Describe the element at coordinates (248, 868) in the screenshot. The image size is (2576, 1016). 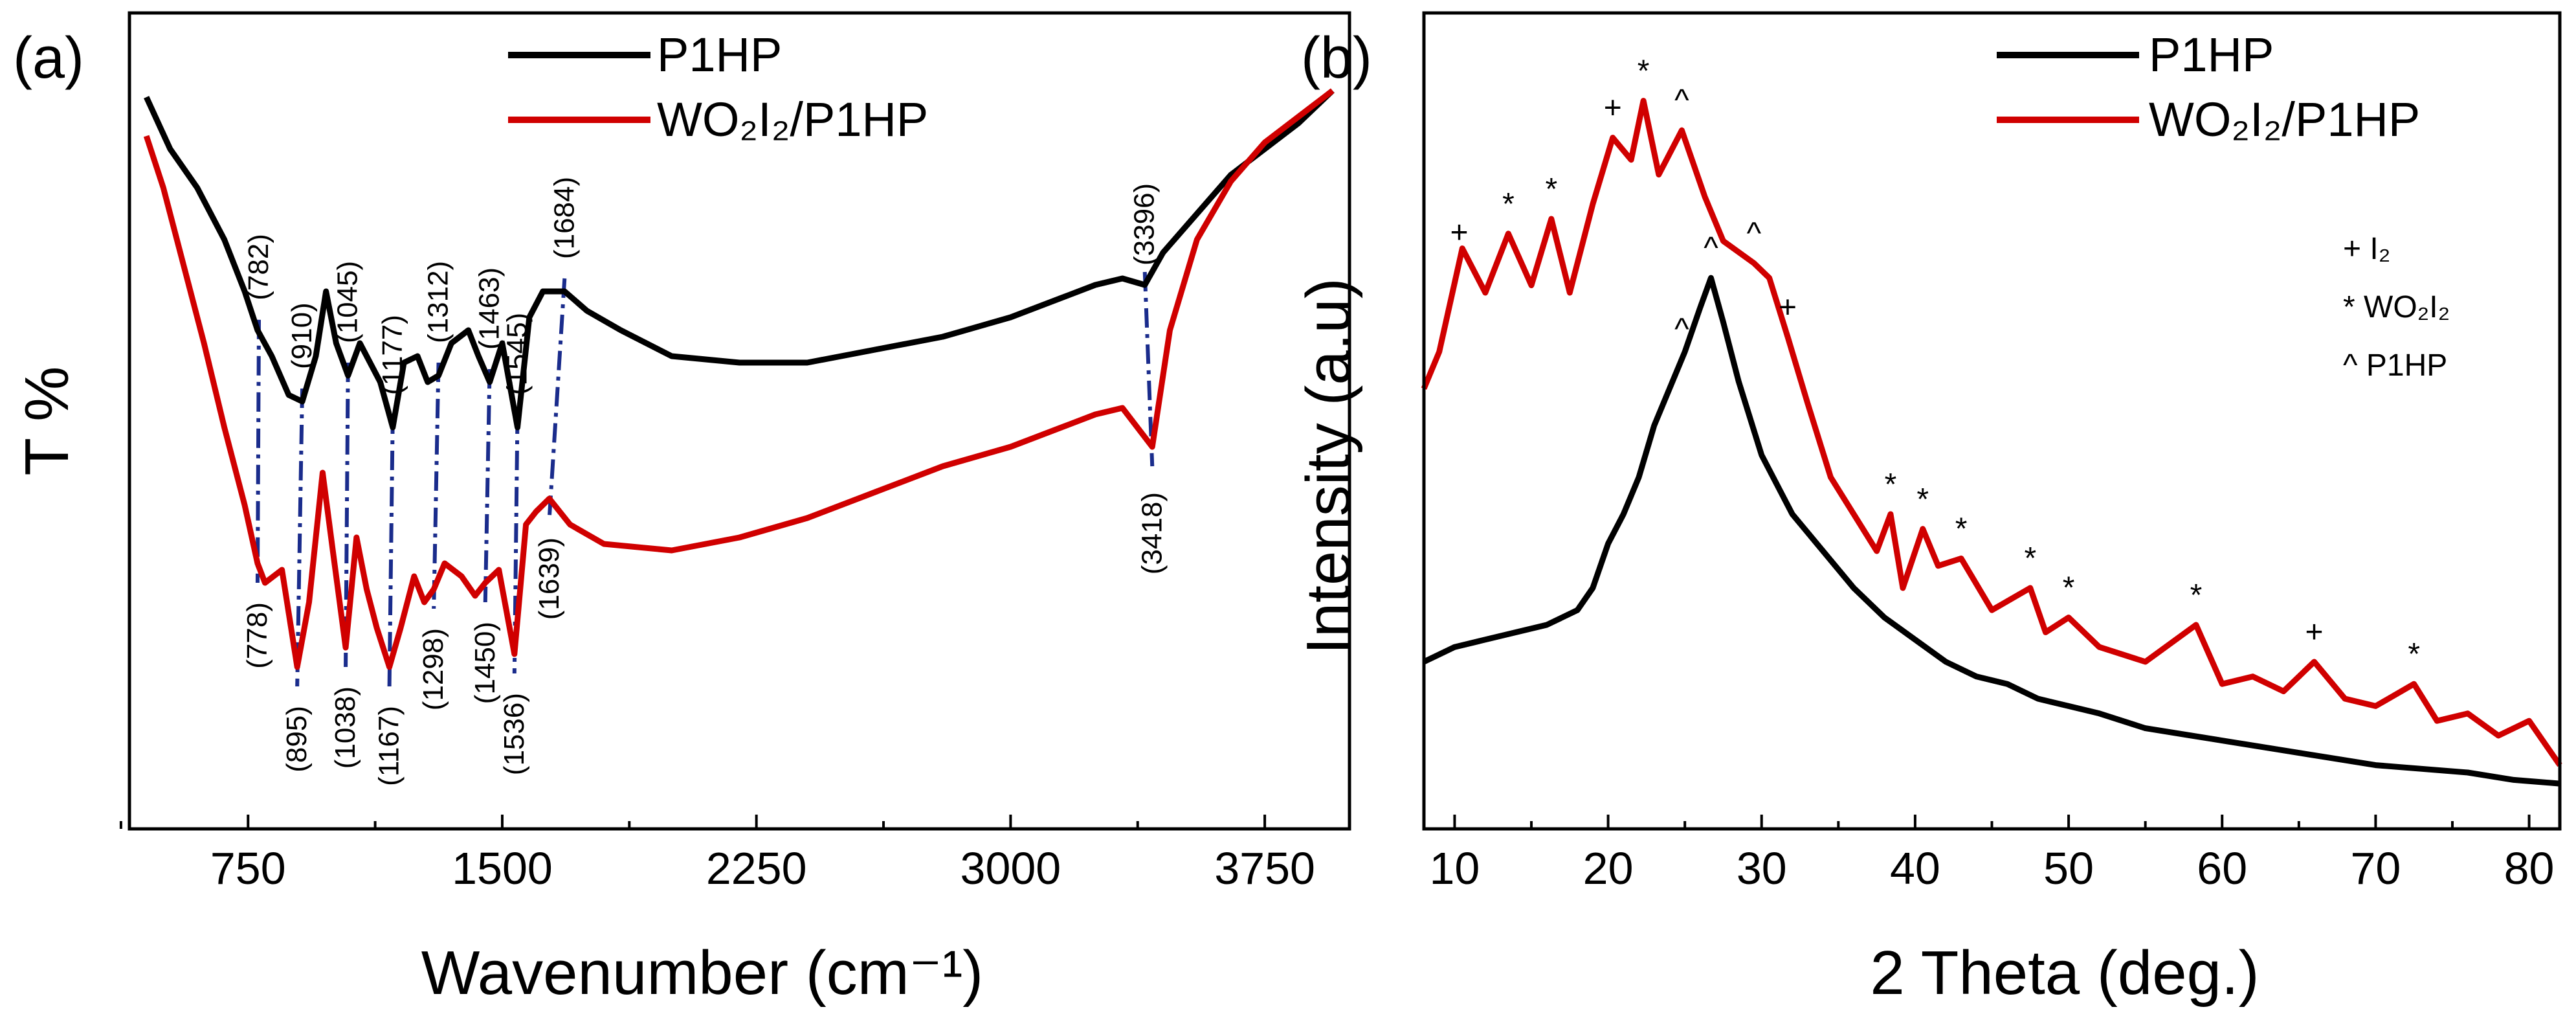
I see `panel-a-xtick-label: 750` at that location.